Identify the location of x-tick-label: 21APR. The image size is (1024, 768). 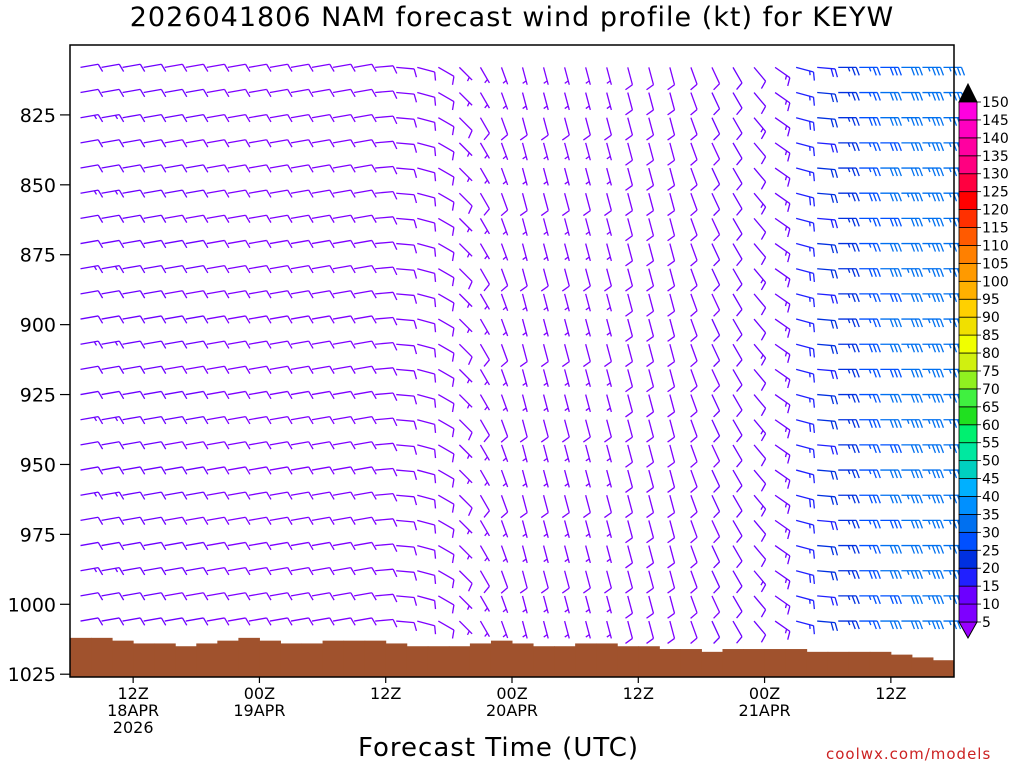
(765, 710).